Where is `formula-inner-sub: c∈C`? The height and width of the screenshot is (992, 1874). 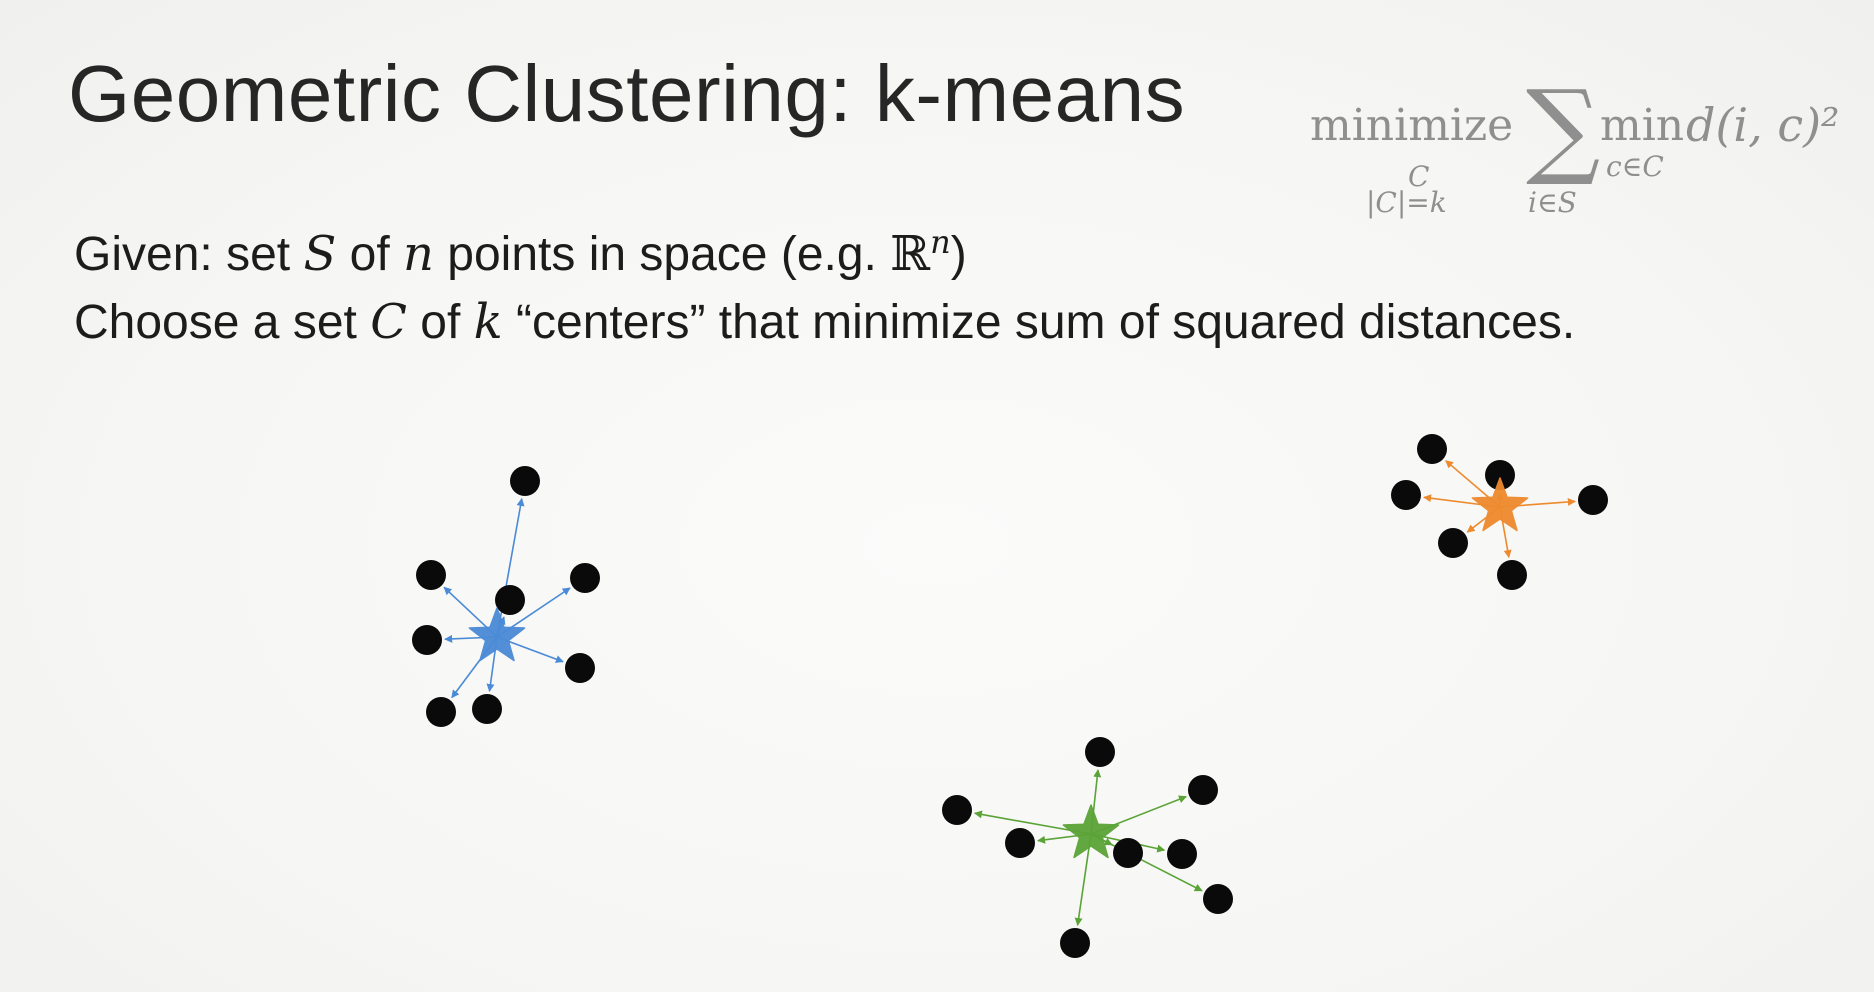
formula-inner-sub: c∈C is located at coordinates (1635, 166).